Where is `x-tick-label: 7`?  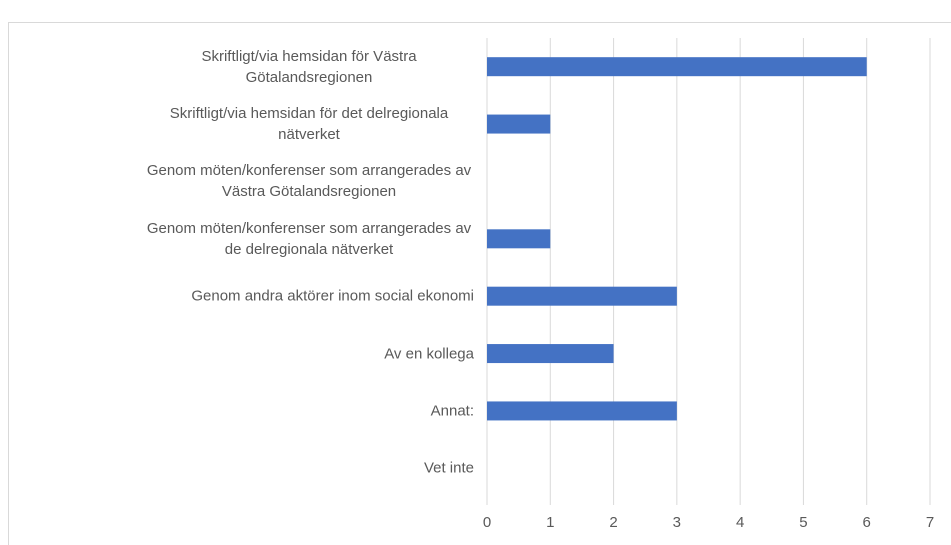 x-tick-label: 7 is located at coordinates (930, 522).